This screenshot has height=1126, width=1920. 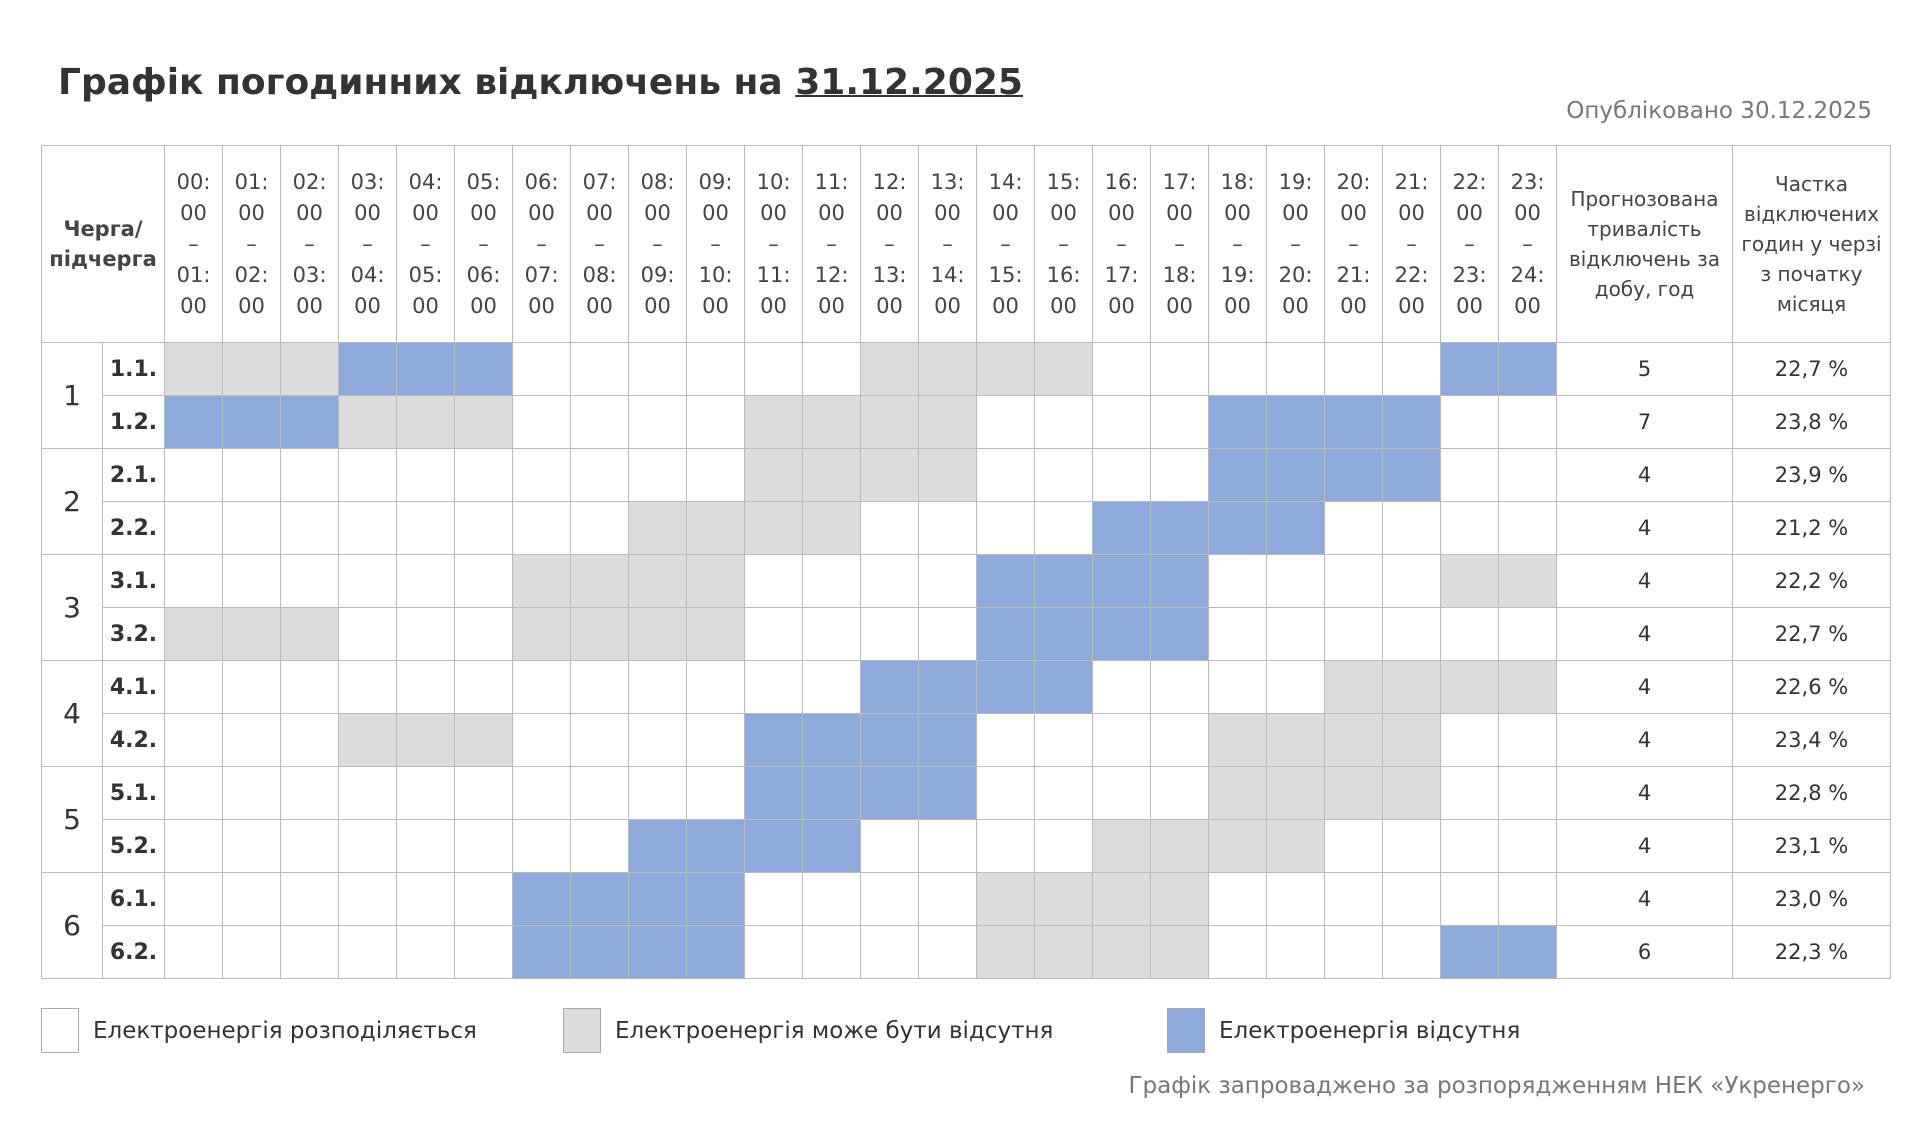 I want to click on hour-header-line: 19:, so click(x=1237, y=274).